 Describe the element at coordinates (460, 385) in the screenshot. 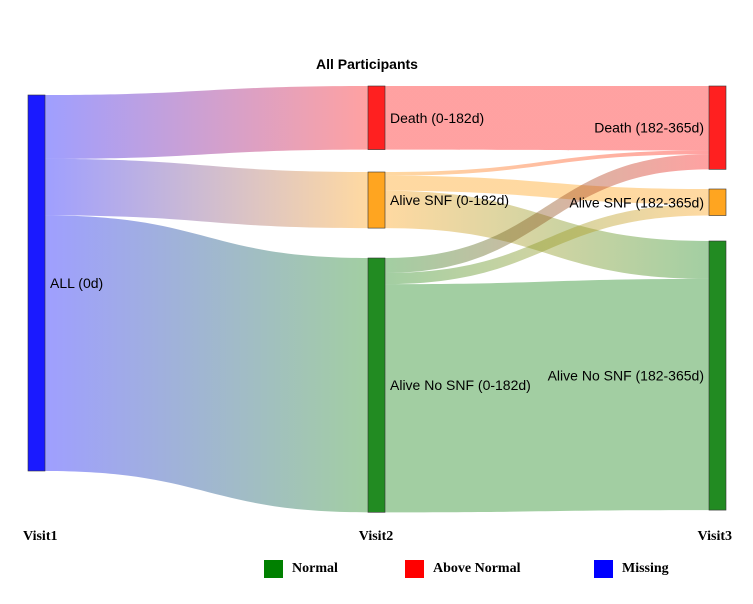

I see `node-label-nosnf1: Alive No SNF (0-182d)` at that location.